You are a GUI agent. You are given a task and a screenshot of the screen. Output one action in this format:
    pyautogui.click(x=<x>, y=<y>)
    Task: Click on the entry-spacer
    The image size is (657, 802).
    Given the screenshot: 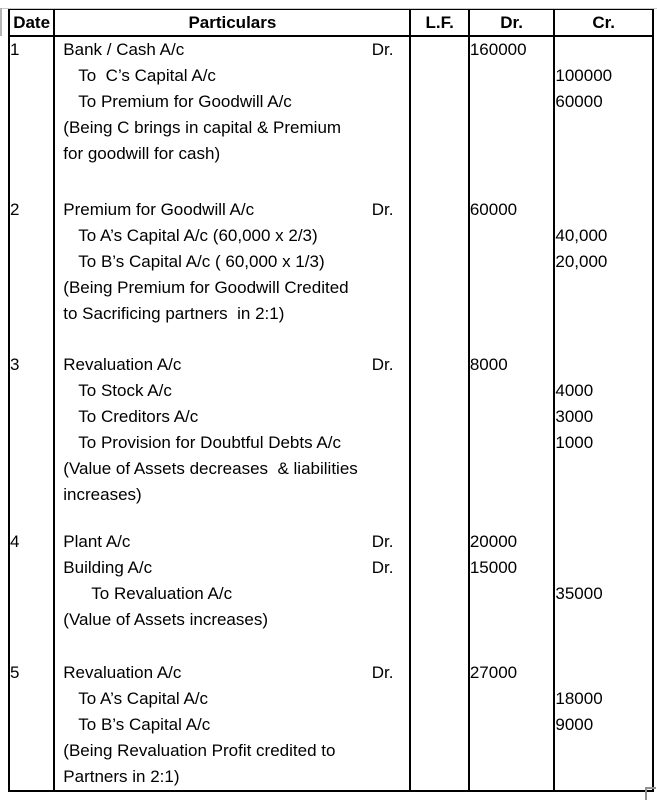 What is the action you would take?
    pyautogui.click(x=330, y=182)
    